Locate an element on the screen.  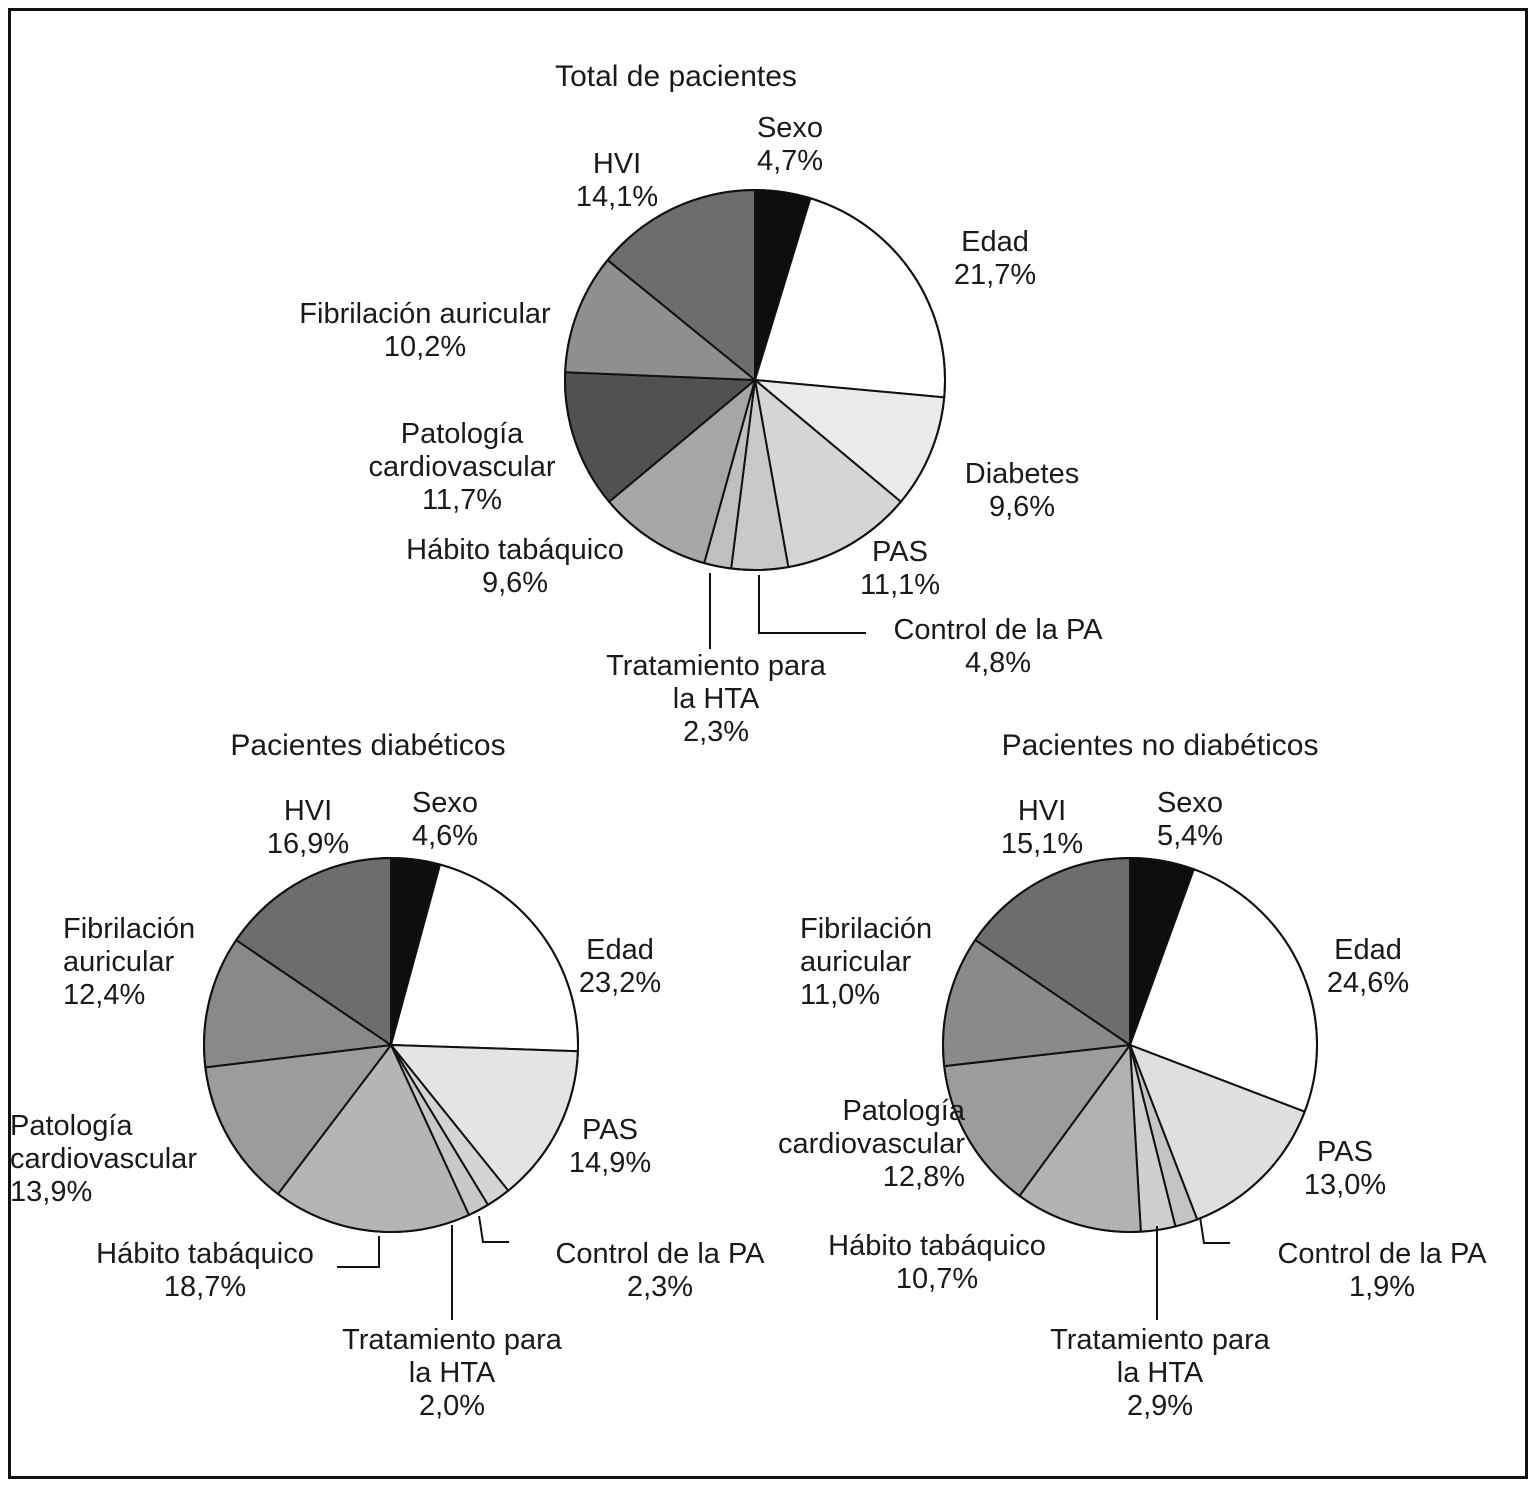
slice-label-line: Control de la PA is located at coordinates (998, 630).